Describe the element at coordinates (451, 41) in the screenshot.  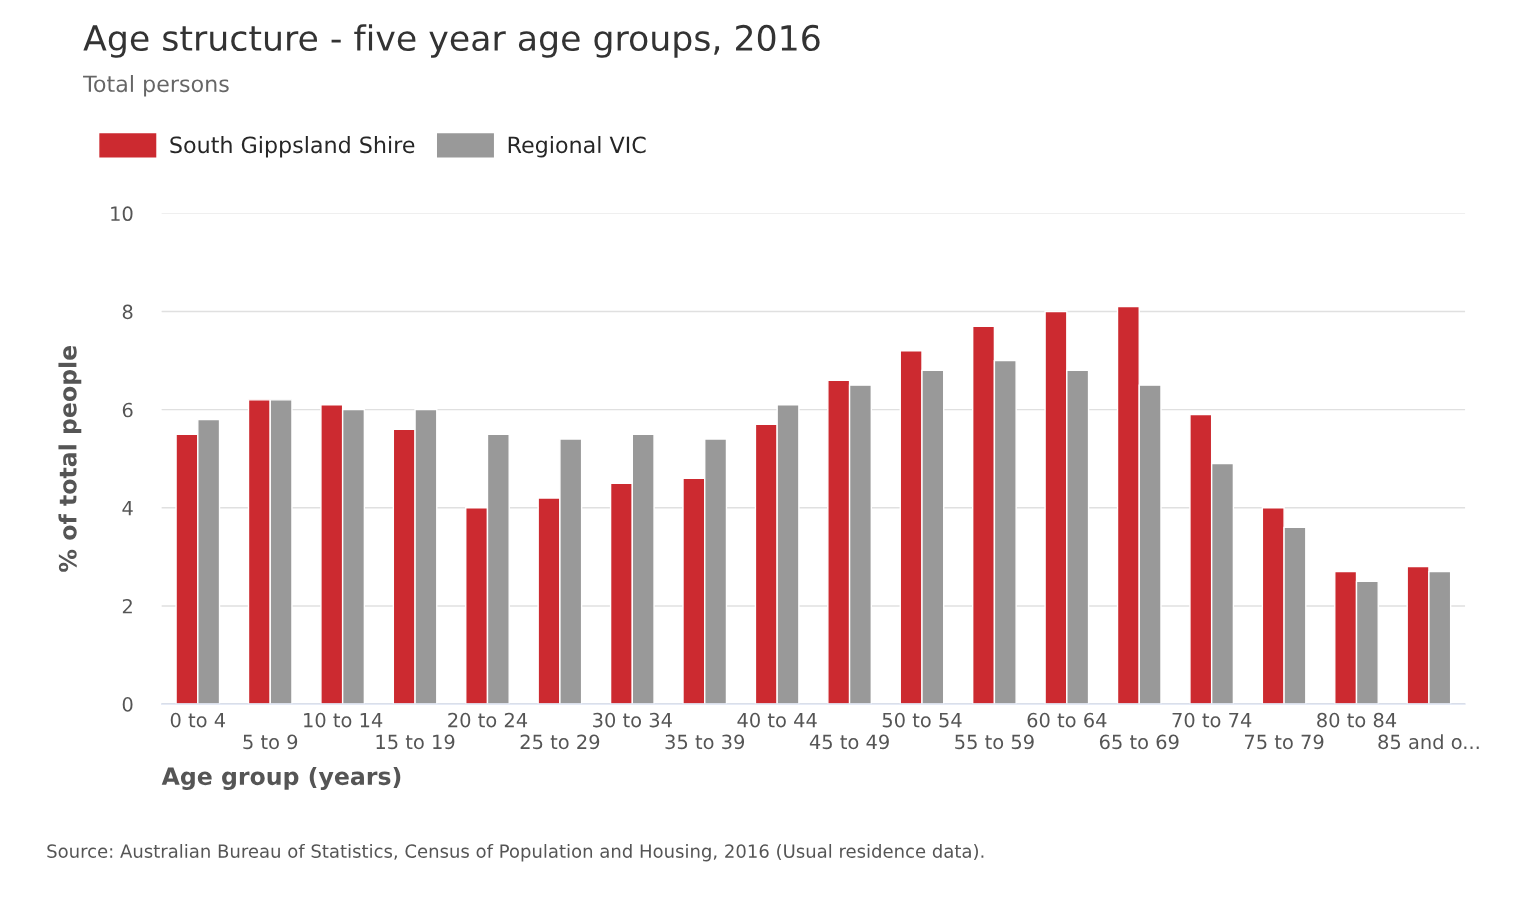
I see `chart-title: Age structure - five year age groups, 2016` at that location.